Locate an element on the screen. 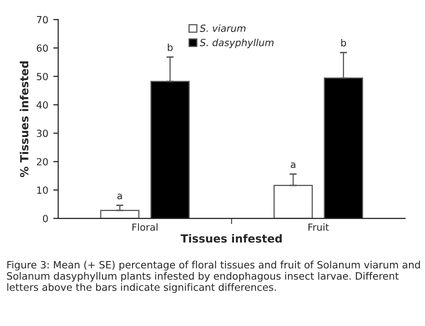 This screenshot has height=326, width=425. bar is located at coordinates (120, 214).